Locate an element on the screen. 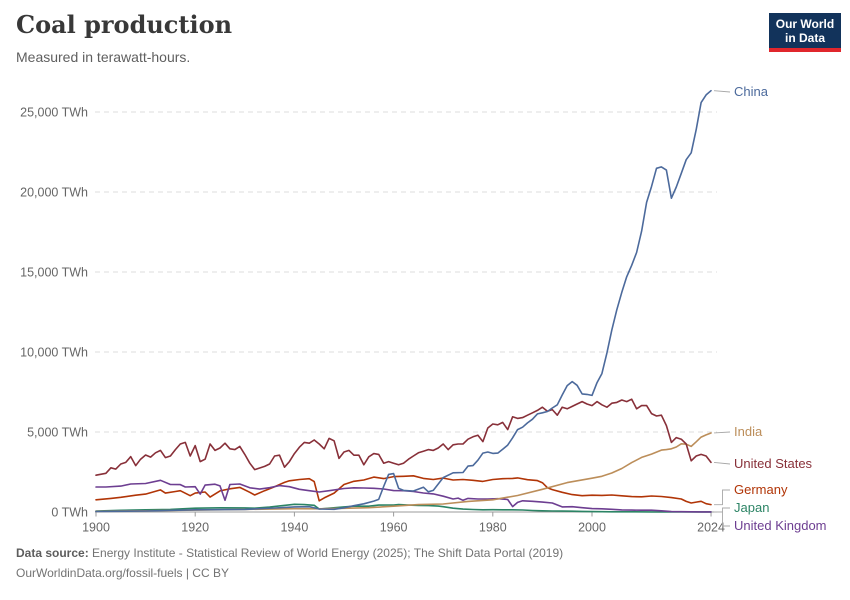 The height and width of the screenshot is (600, 850). series-line-united-states is located at coordinates (403, 437).